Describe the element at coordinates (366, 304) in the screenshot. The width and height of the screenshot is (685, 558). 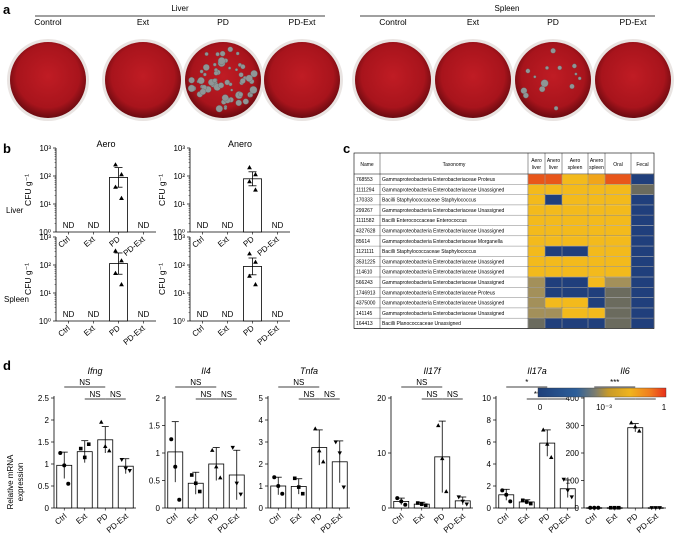
I see `heatmap-row-name: 4375000` at that location.